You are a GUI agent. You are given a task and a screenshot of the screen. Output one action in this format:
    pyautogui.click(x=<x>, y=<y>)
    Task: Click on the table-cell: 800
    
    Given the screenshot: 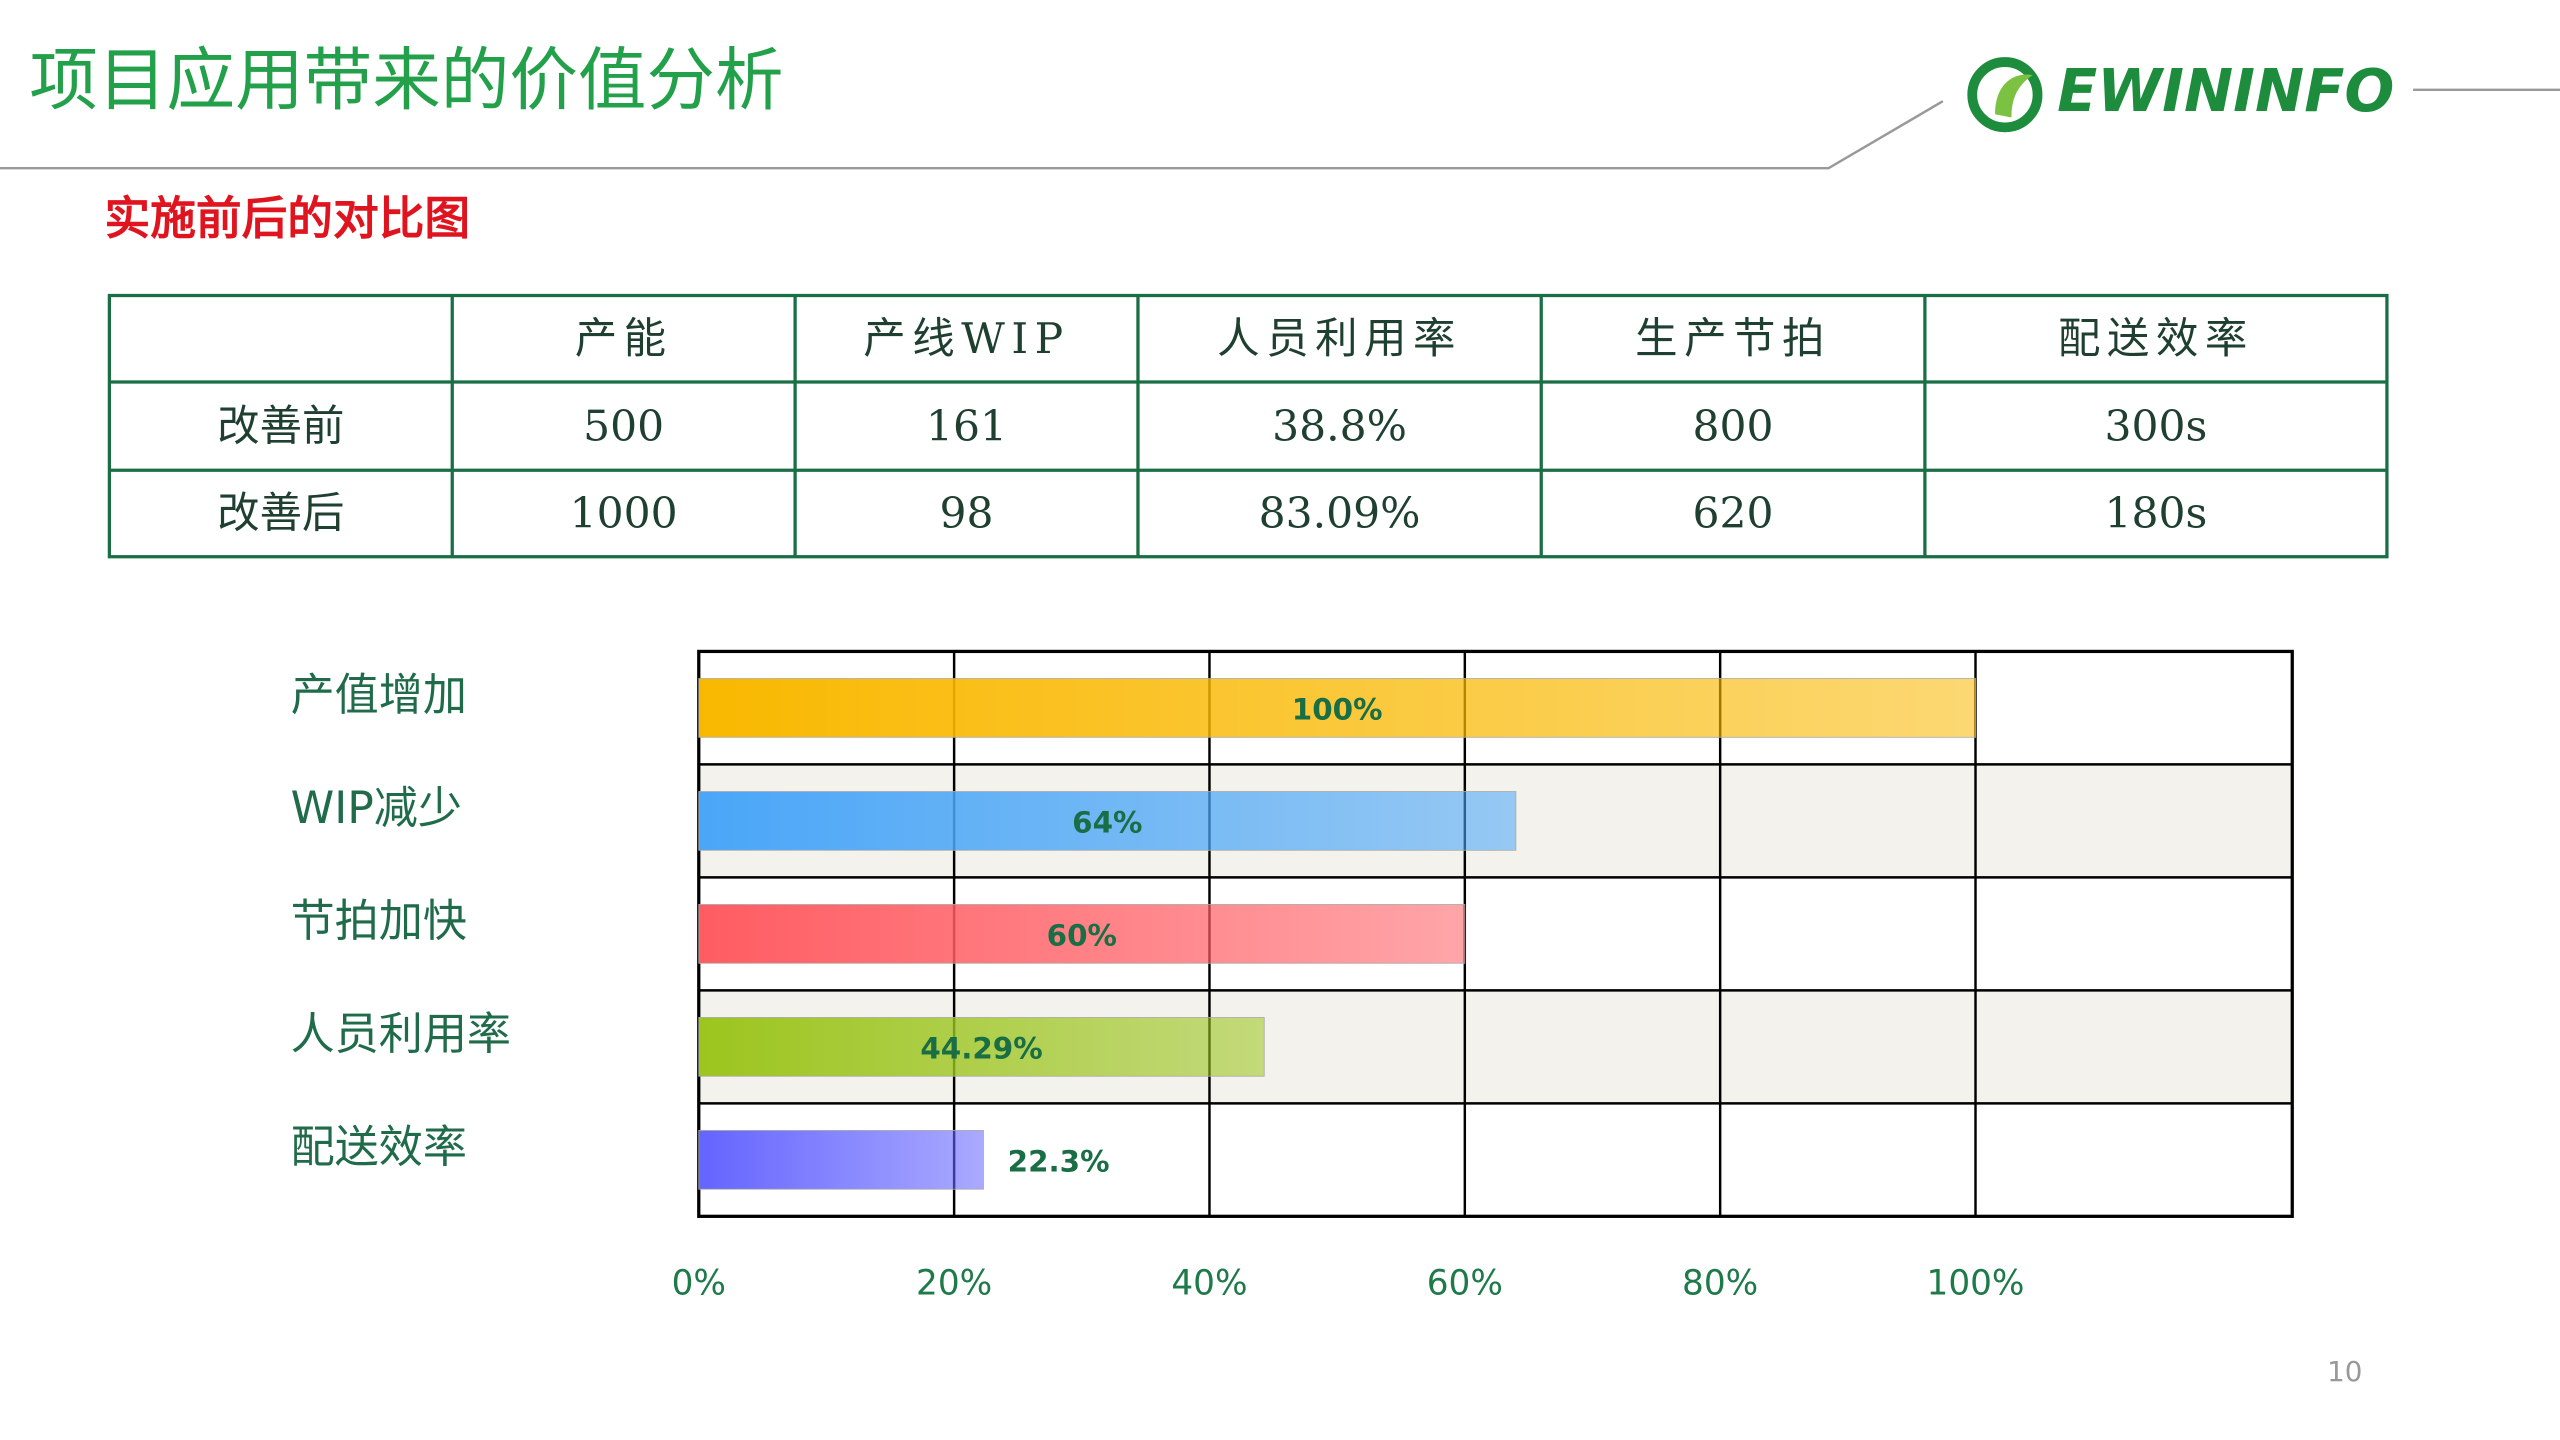 What is the action you would take?
    pyautogui.click(x=1733, y=426)
    